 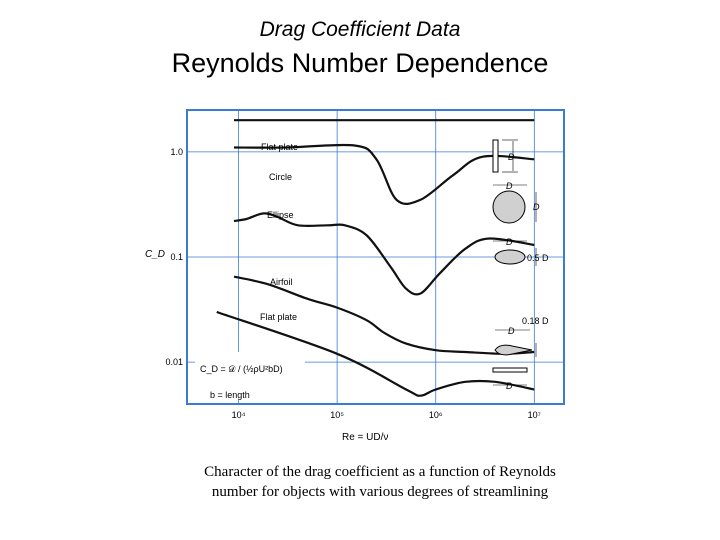 What do you see at coordinates (509, 207) in the screenshot?
I see `circle-sketch` at bounding box center [509, 207].